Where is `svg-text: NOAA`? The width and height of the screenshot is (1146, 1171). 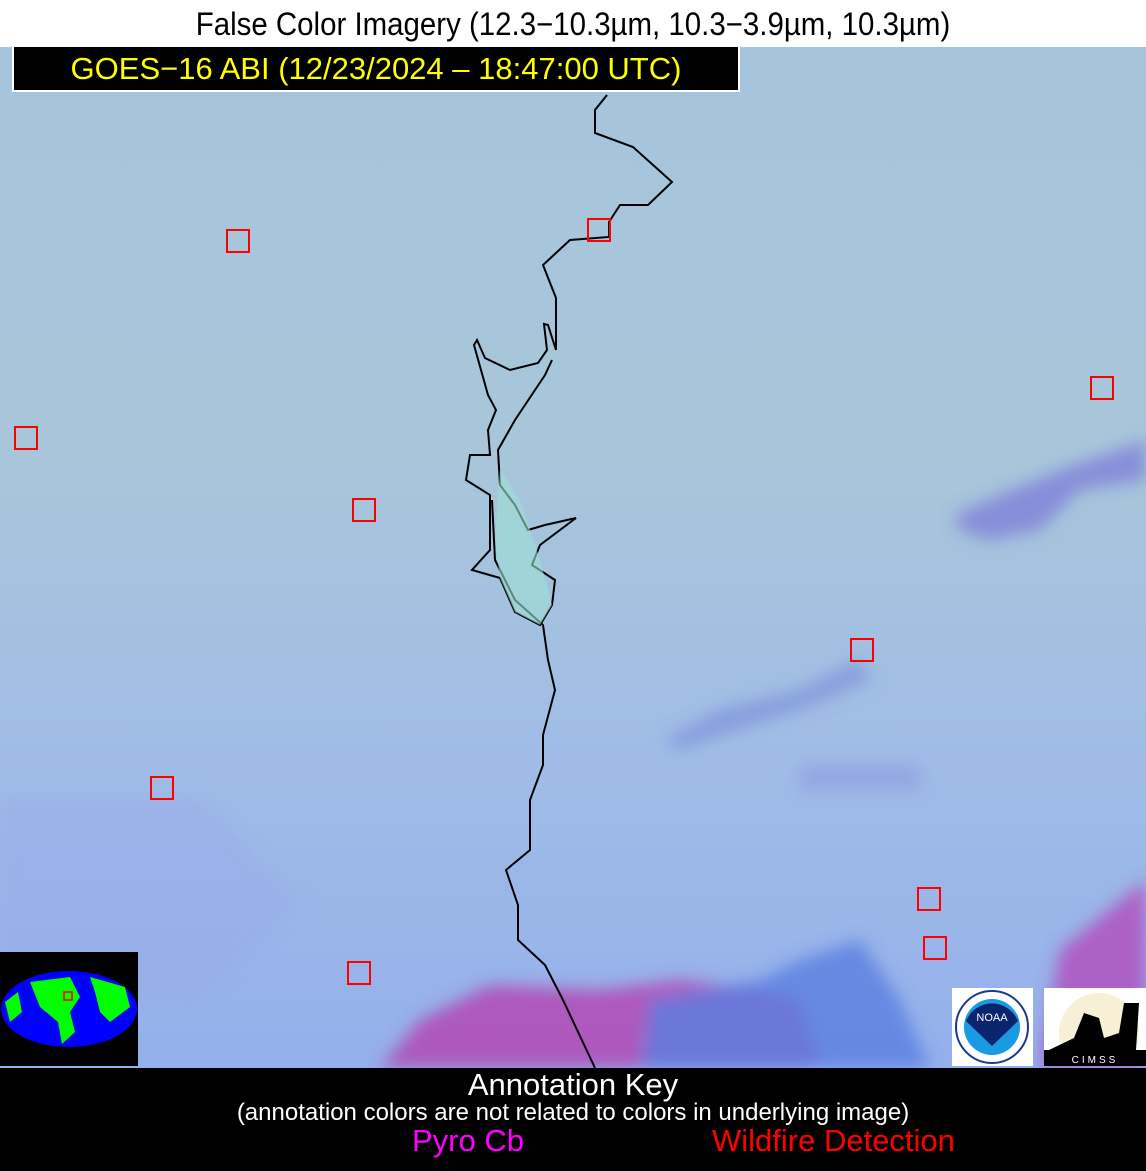 svg-text: NOAA is located at coordinates (992, 1018).